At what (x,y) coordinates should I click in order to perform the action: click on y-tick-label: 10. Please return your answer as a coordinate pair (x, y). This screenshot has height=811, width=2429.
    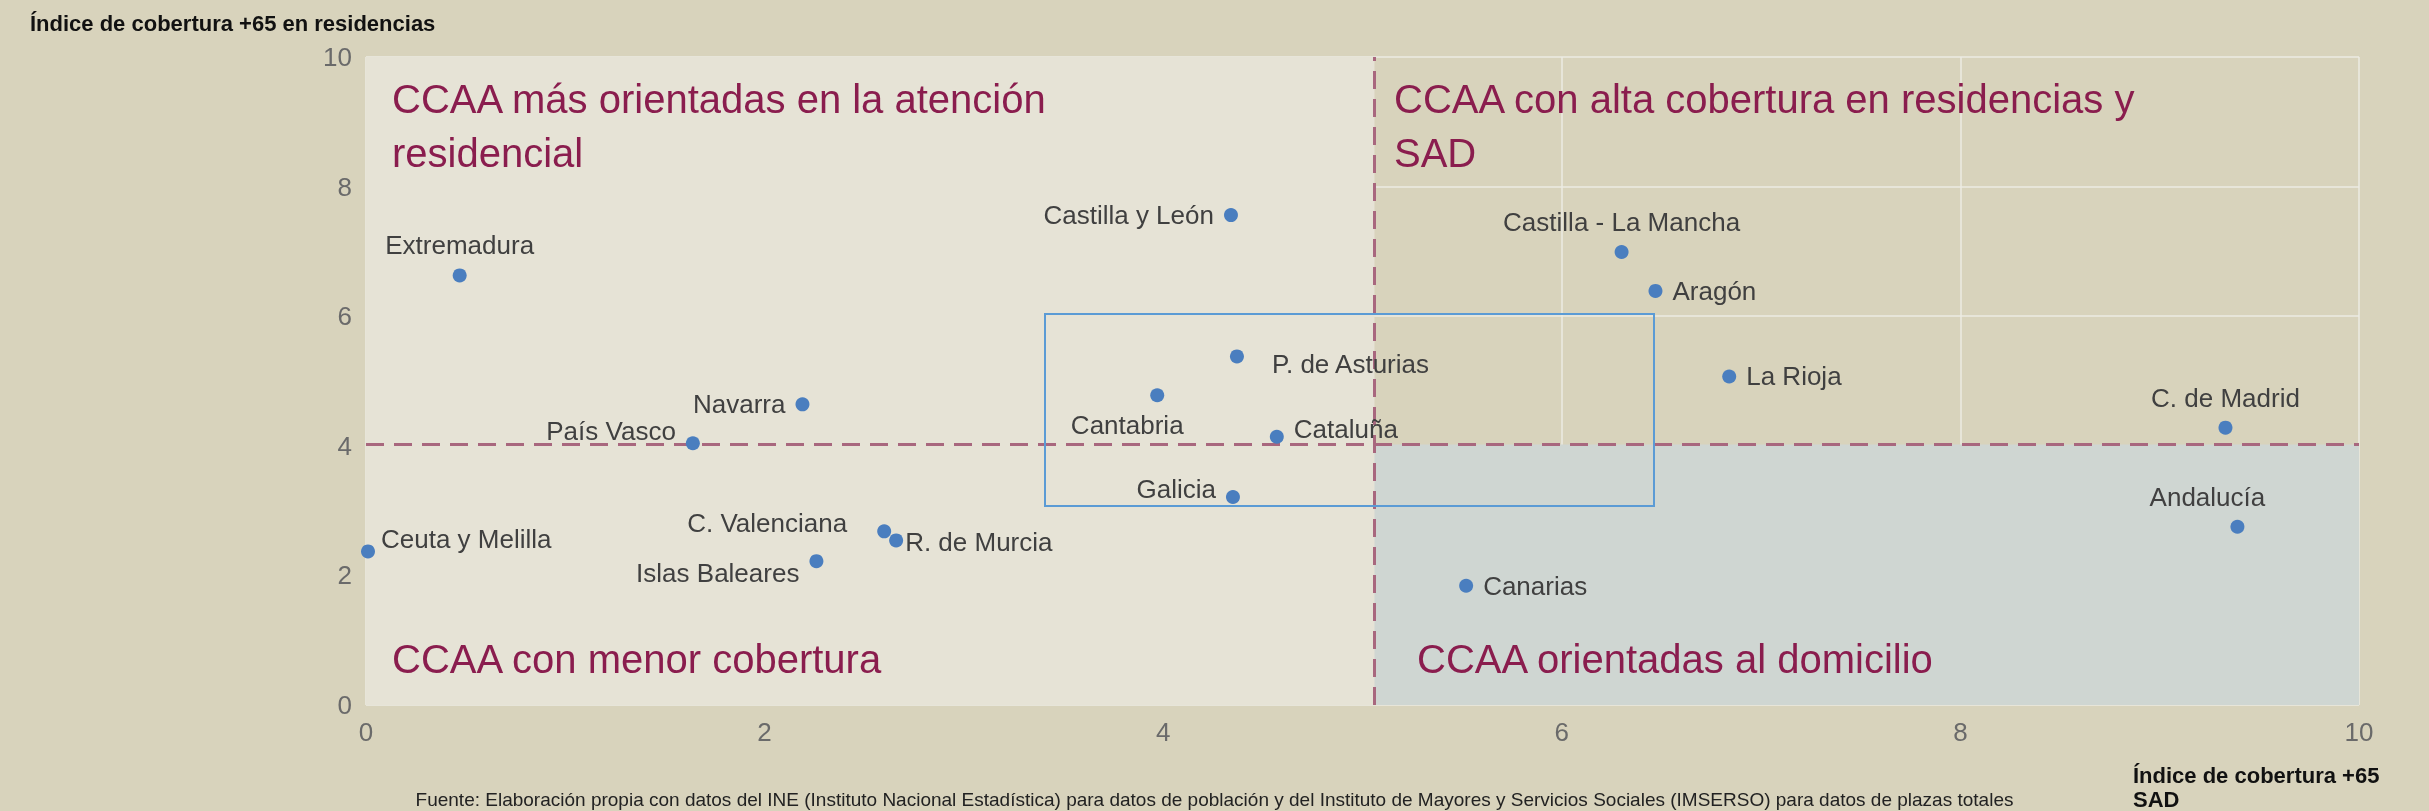
    Looking at the image, I should click on (337, 57).